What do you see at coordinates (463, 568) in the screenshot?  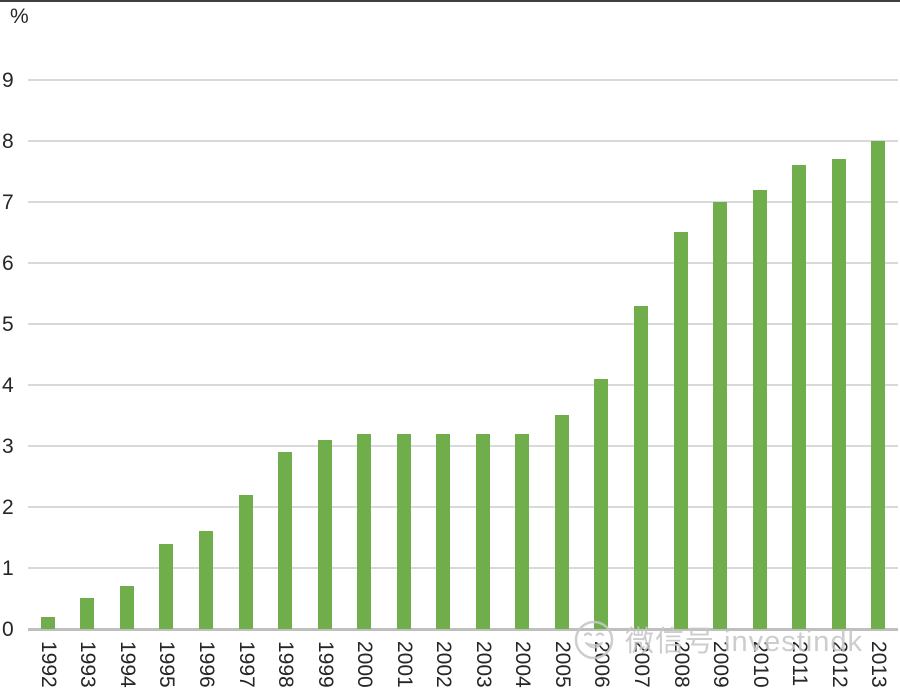 I see `gridline-y1` at bounding box center [463, 568].